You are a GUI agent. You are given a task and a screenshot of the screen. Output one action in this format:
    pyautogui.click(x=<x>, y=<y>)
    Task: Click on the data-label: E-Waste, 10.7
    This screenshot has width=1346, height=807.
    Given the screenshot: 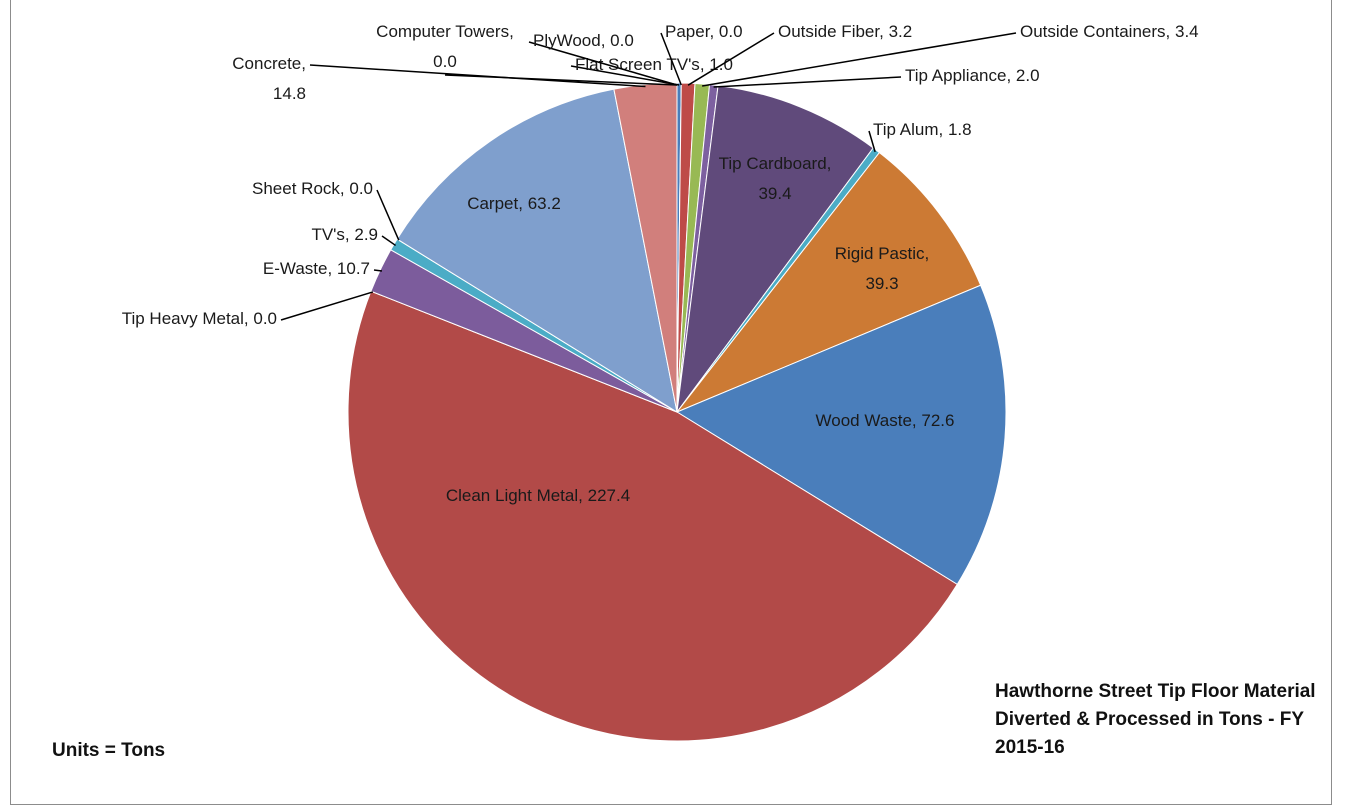 What is the action you would take?
    pyautogui.click(x=316, y=268)
    